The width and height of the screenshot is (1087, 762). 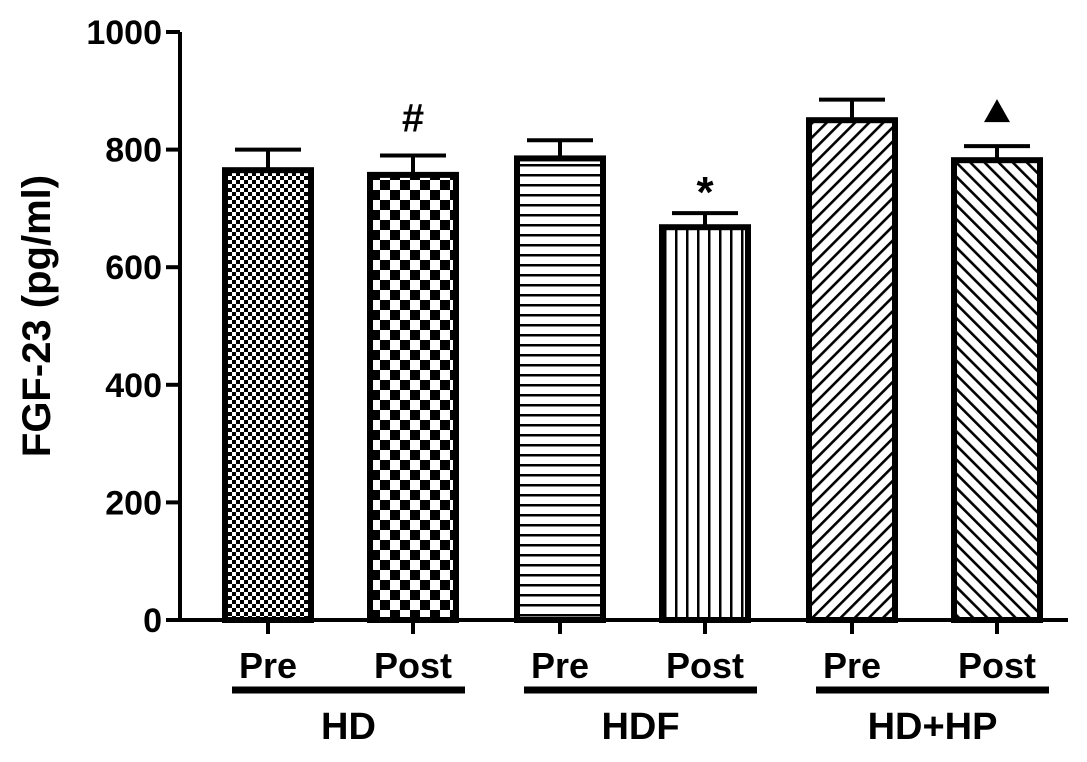 What do you see at coordinates (413, 118) in the screenshot?
I see `significance-marker: #` at bounding box center [413, 118].